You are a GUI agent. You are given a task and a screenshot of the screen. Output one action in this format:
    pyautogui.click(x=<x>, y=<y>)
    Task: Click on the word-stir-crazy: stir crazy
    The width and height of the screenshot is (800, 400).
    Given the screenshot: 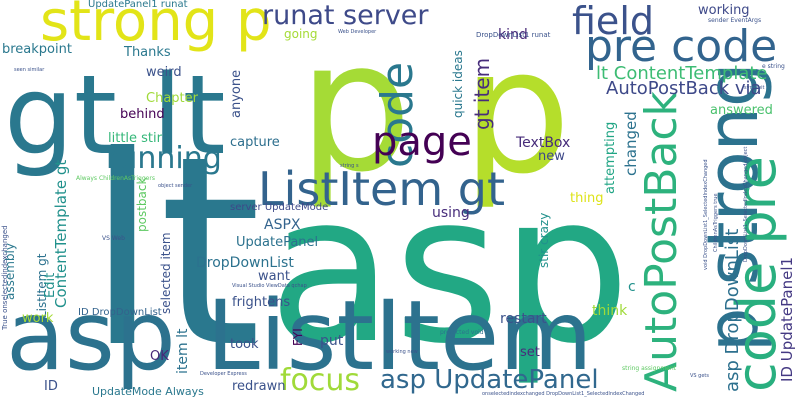 What is the action you would take?
    pyautogui.click(x=544, y=240)
    